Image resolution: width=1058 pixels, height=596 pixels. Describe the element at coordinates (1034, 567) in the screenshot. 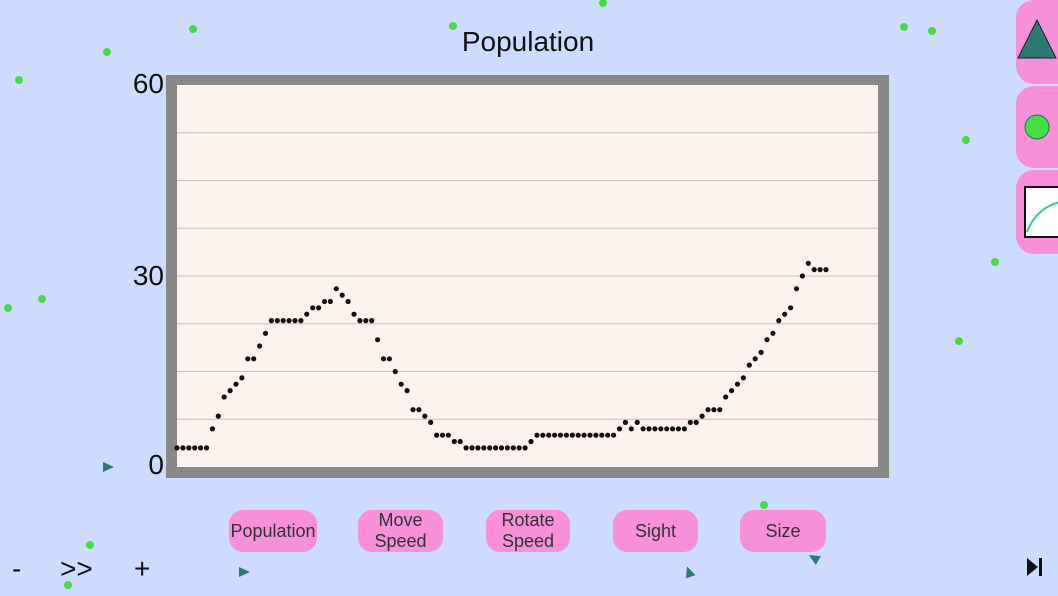

I see `step-icon` at that location.